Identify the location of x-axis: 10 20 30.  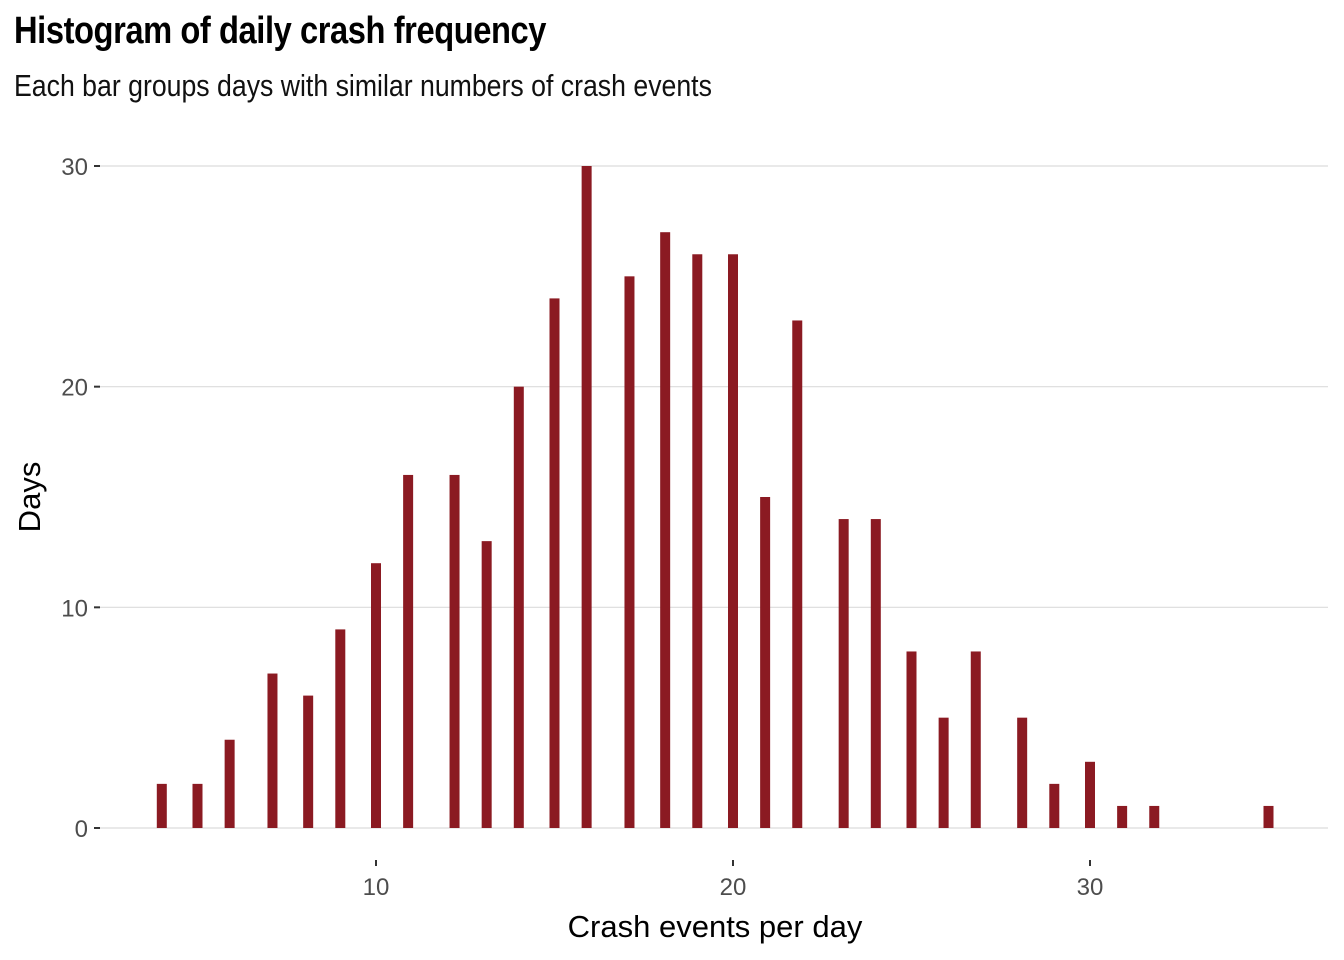
(733, 880).